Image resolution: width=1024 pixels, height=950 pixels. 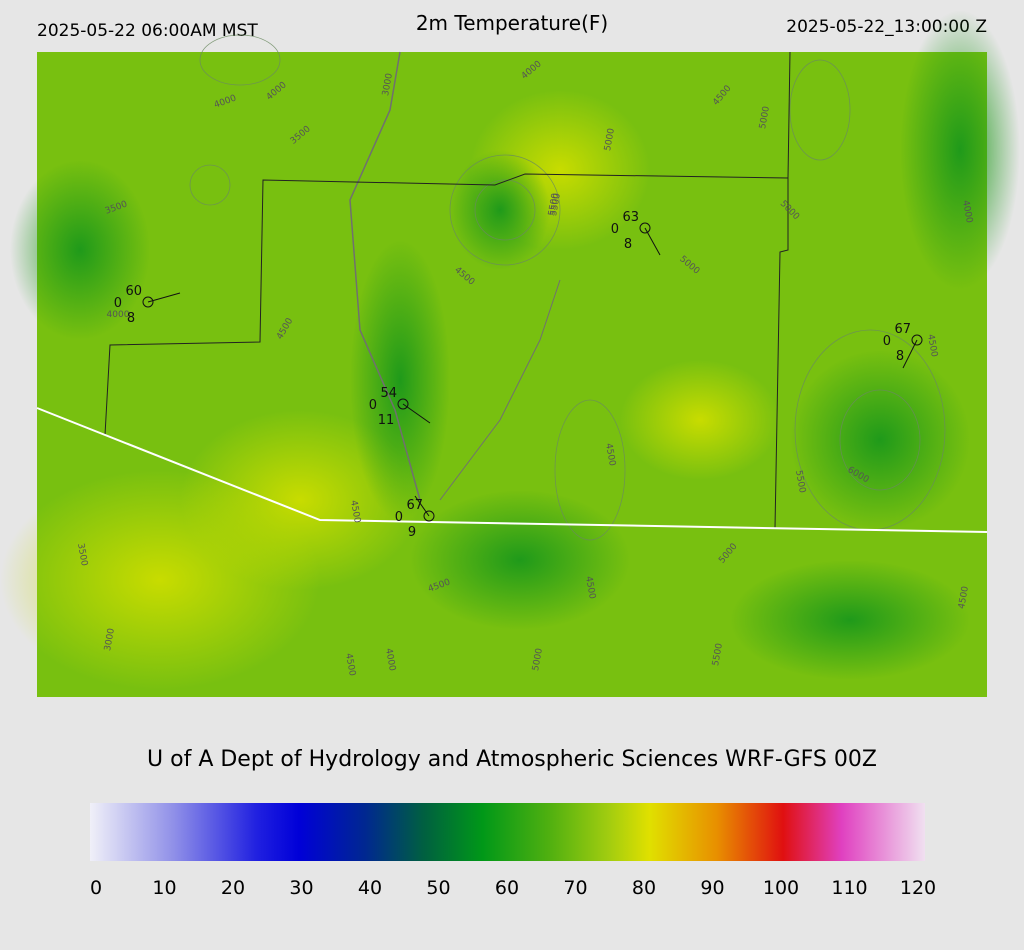 I want to click on station-temp: 60, so click(x=133, y=291).